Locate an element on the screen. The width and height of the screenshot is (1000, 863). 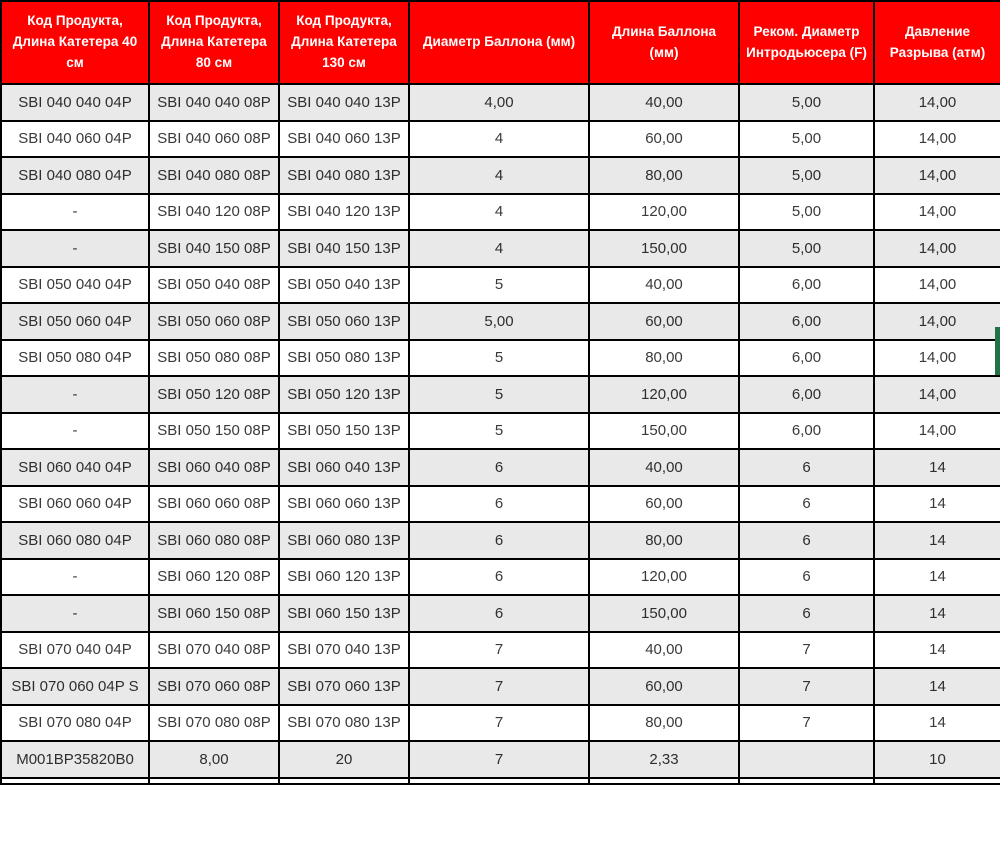
table-cell: SBI 040 080 04P is located at coordinates (75, 175).